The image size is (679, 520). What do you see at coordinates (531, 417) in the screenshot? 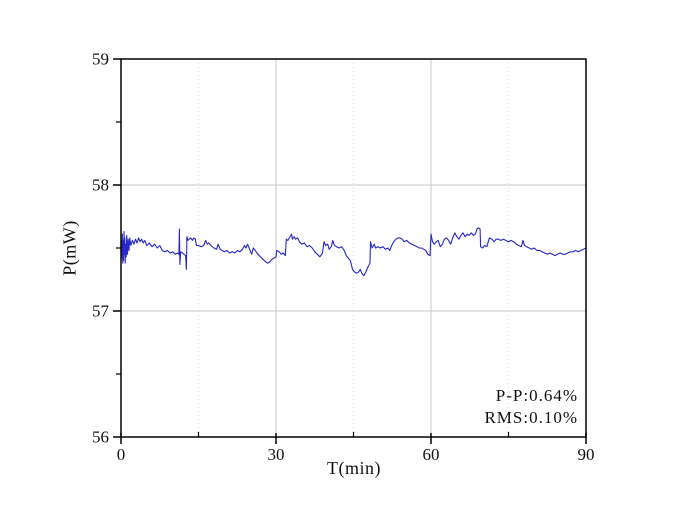
I see `annotation-rms: RMS:0.10%` at bounding box center [531, 417].